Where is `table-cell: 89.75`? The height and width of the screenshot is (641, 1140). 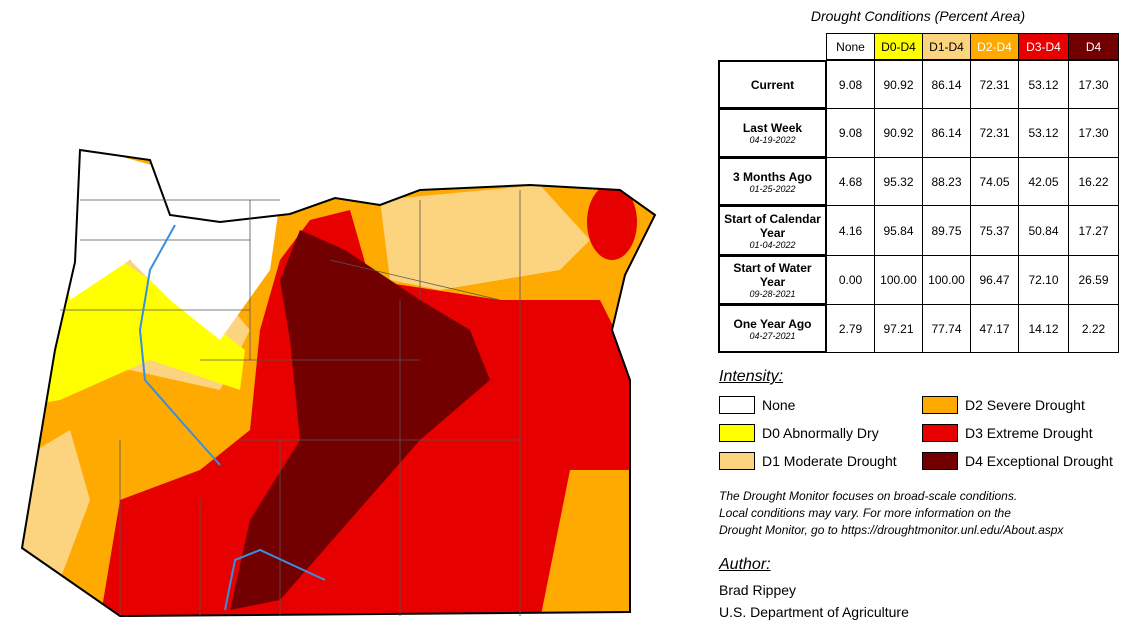 table-cell: 89.75 is located at coordinates (946, 230).